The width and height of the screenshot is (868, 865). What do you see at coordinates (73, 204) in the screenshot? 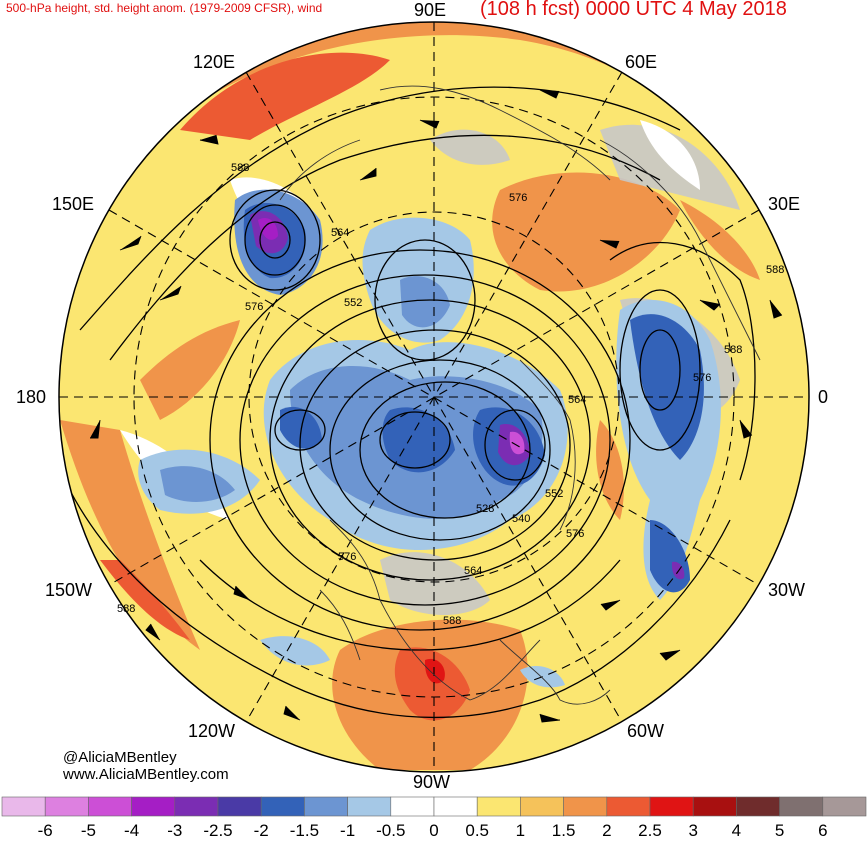
I see `lon-label-150e: 150E` at bounding box center [73, 204].